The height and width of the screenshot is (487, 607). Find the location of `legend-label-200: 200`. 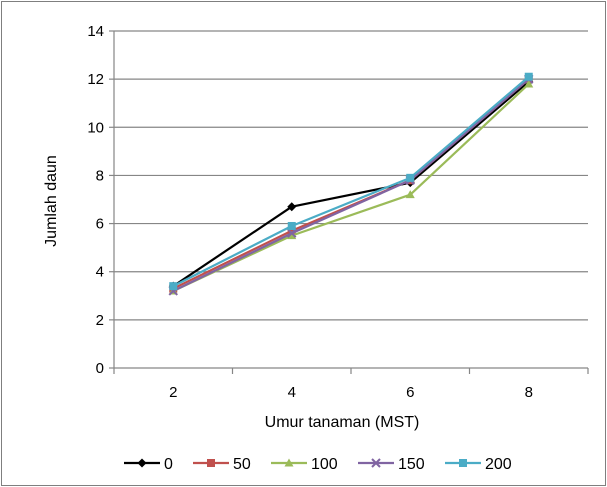

legend-label-200: 200 is located at coordinates (498, 464).